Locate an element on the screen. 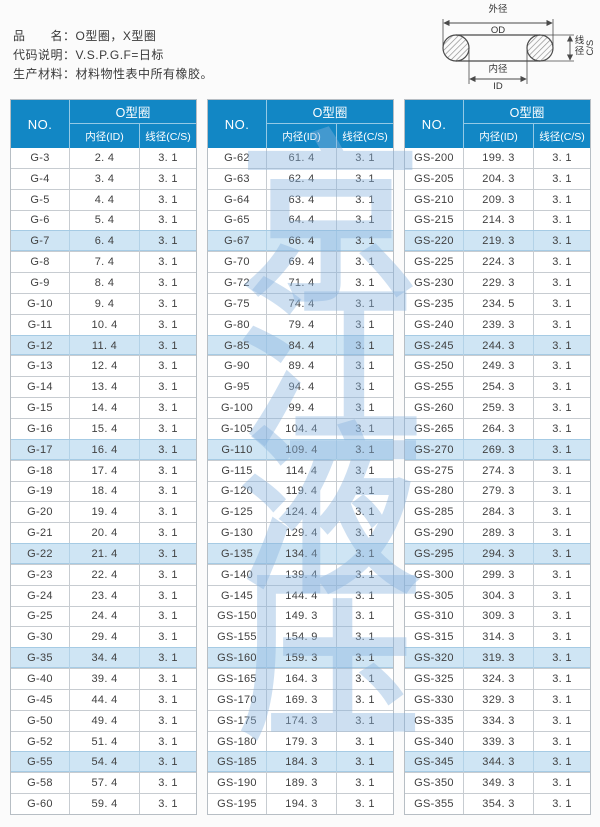 Image resolution: width=600 pixels, height=827 pixels. no-cell: G-30 is located at coordinates (40, 637).